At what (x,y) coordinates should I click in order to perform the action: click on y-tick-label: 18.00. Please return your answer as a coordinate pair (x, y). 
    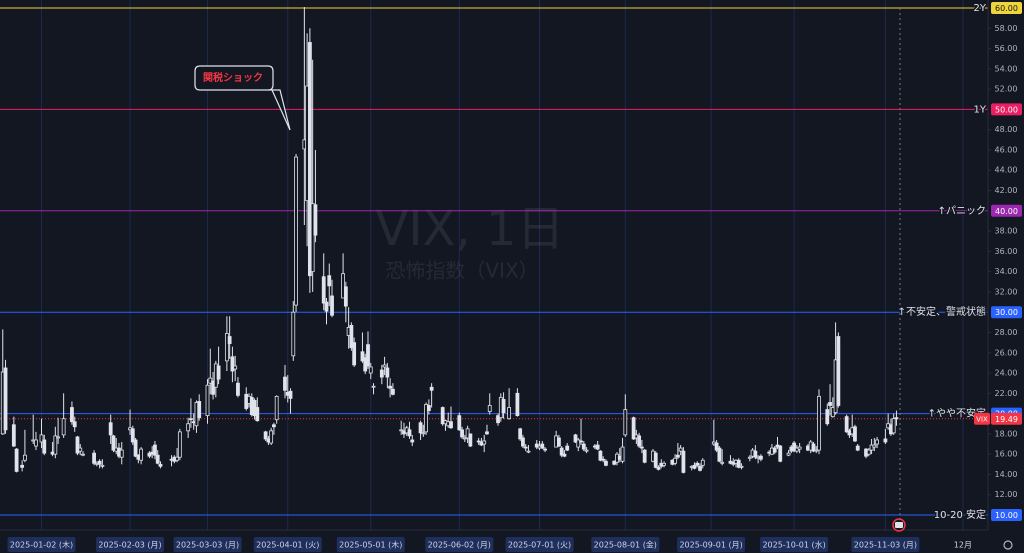
    Looking at the image, I should click on (1006, 433).